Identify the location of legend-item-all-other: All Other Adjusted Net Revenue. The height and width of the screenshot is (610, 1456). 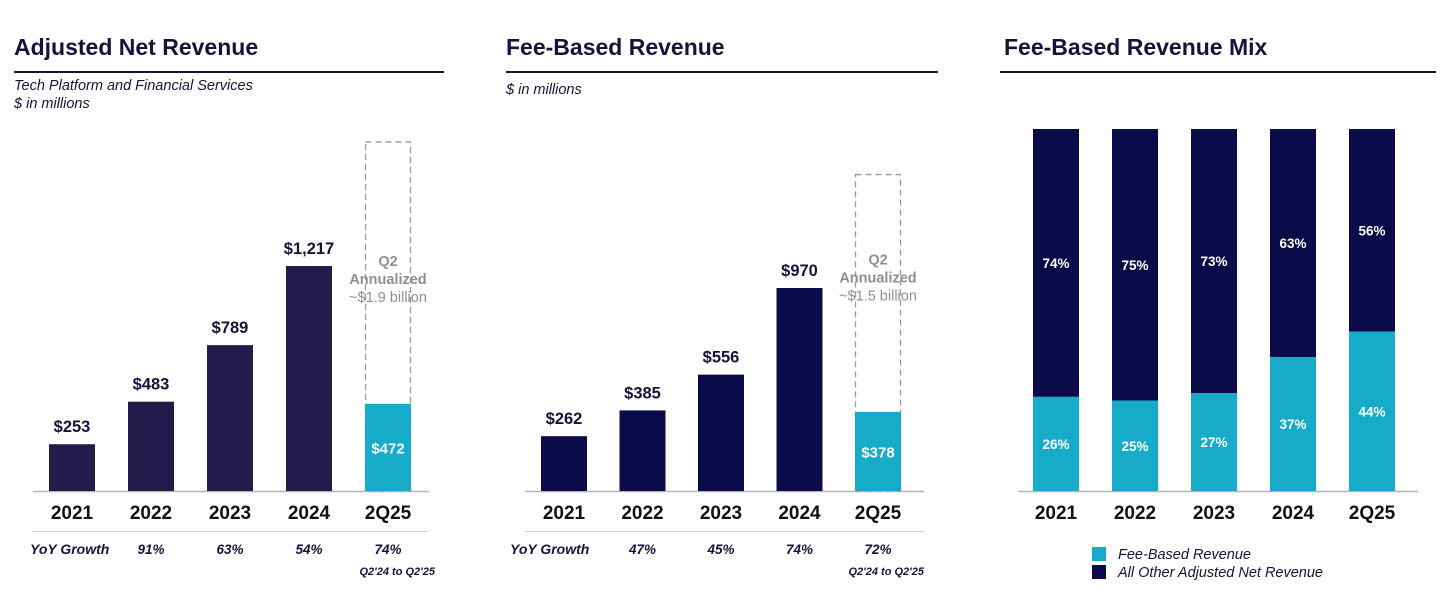
(1207, 573).